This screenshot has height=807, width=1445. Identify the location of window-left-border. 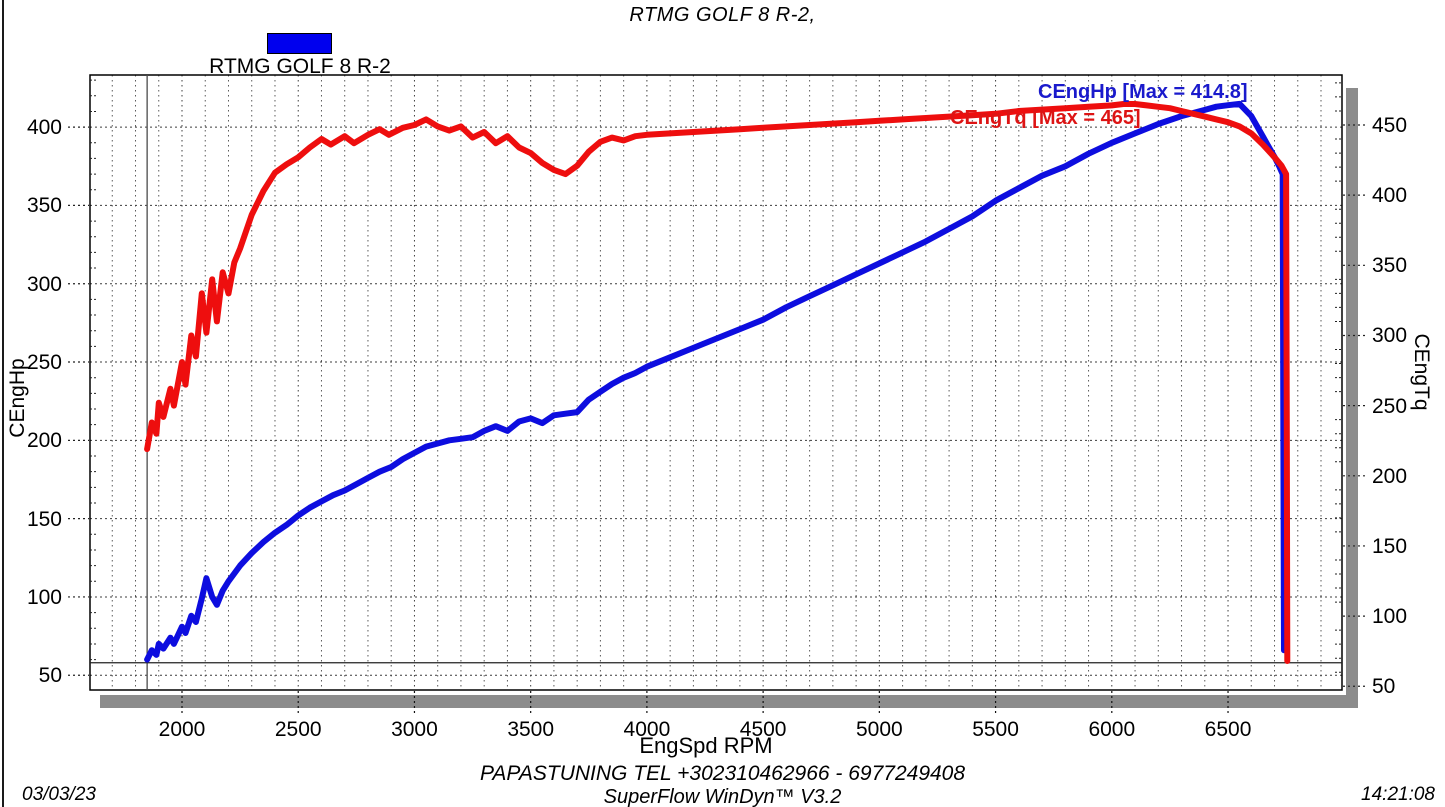
(3, 403).